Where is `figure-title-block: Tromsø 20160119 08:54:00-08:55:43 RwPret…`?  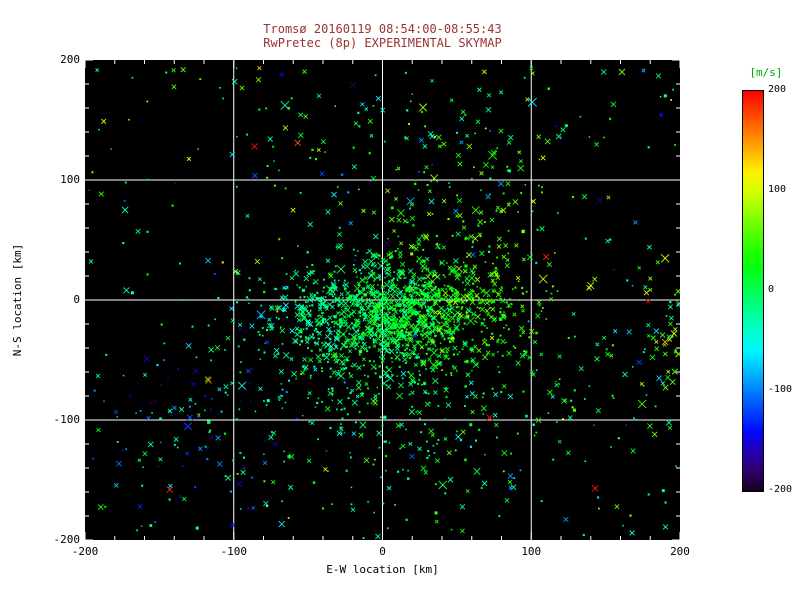 figure-title-block: Tromsø 20160119 08:54:00-08:55:43 RwPret… is located at coordinates (382, 36).